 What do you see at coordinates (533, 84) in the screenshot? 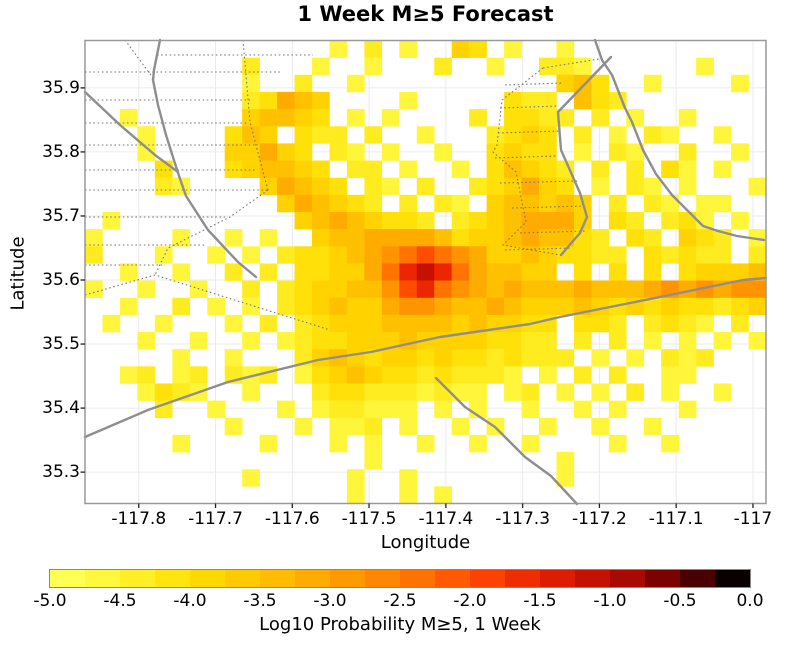
I see `hatch-line` at bounding box center [533, 84].